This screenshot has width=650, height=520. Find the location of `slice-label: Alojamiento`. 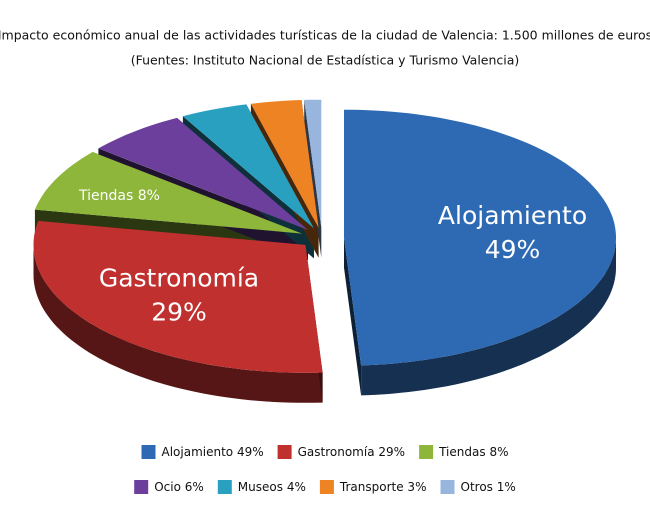

slice-label: Alojamiento is located at coordinates (512, 215).